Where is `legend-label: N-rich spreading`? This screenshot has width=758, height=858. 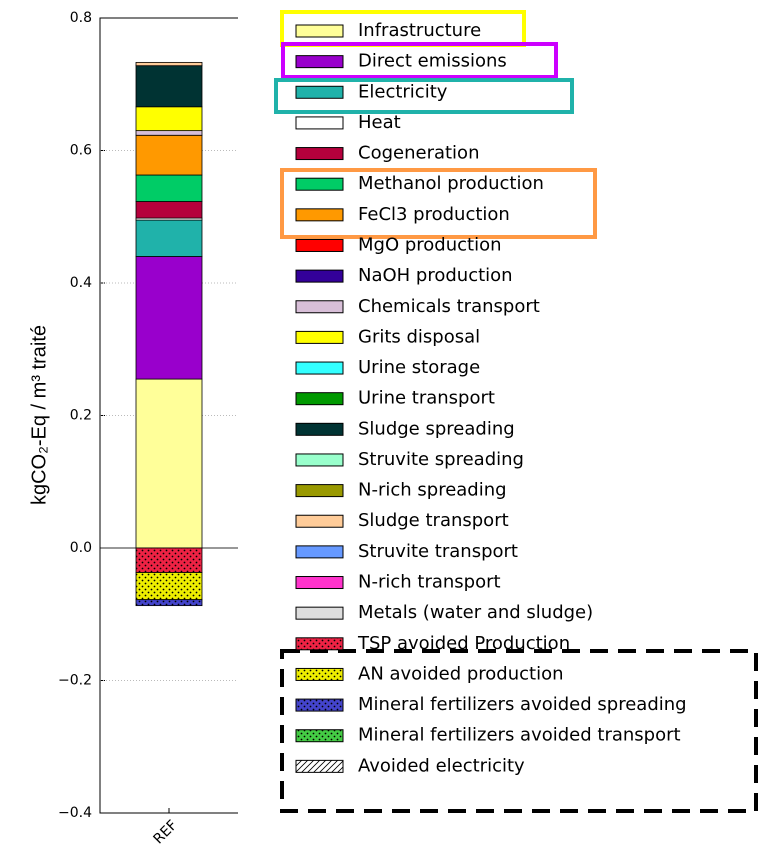
legend-label: N-rich spreading is located at coordinates (432, 490).